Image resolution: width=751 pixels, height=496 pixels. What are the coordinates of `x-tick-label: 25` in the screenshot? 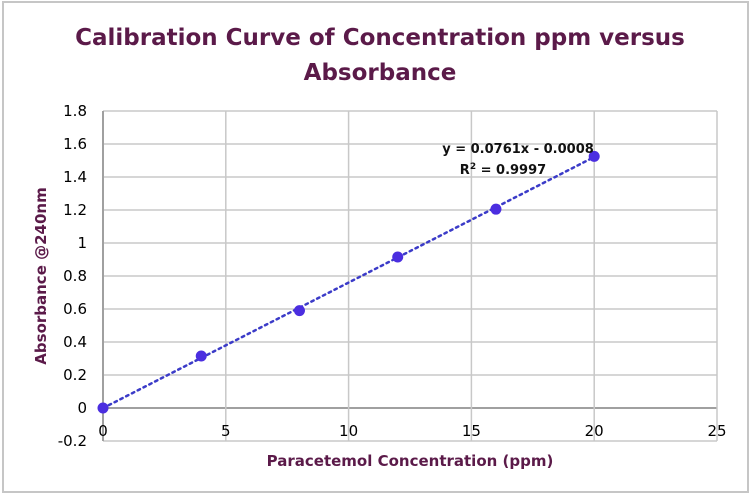 It's located at (716, 431).